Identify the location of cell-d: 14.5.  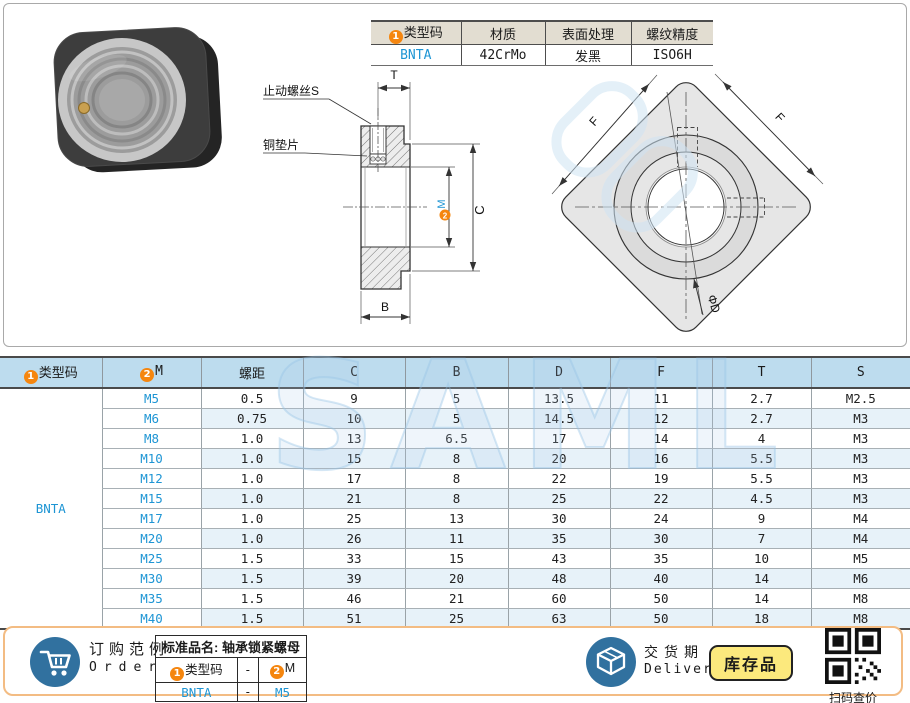
(558, 418).